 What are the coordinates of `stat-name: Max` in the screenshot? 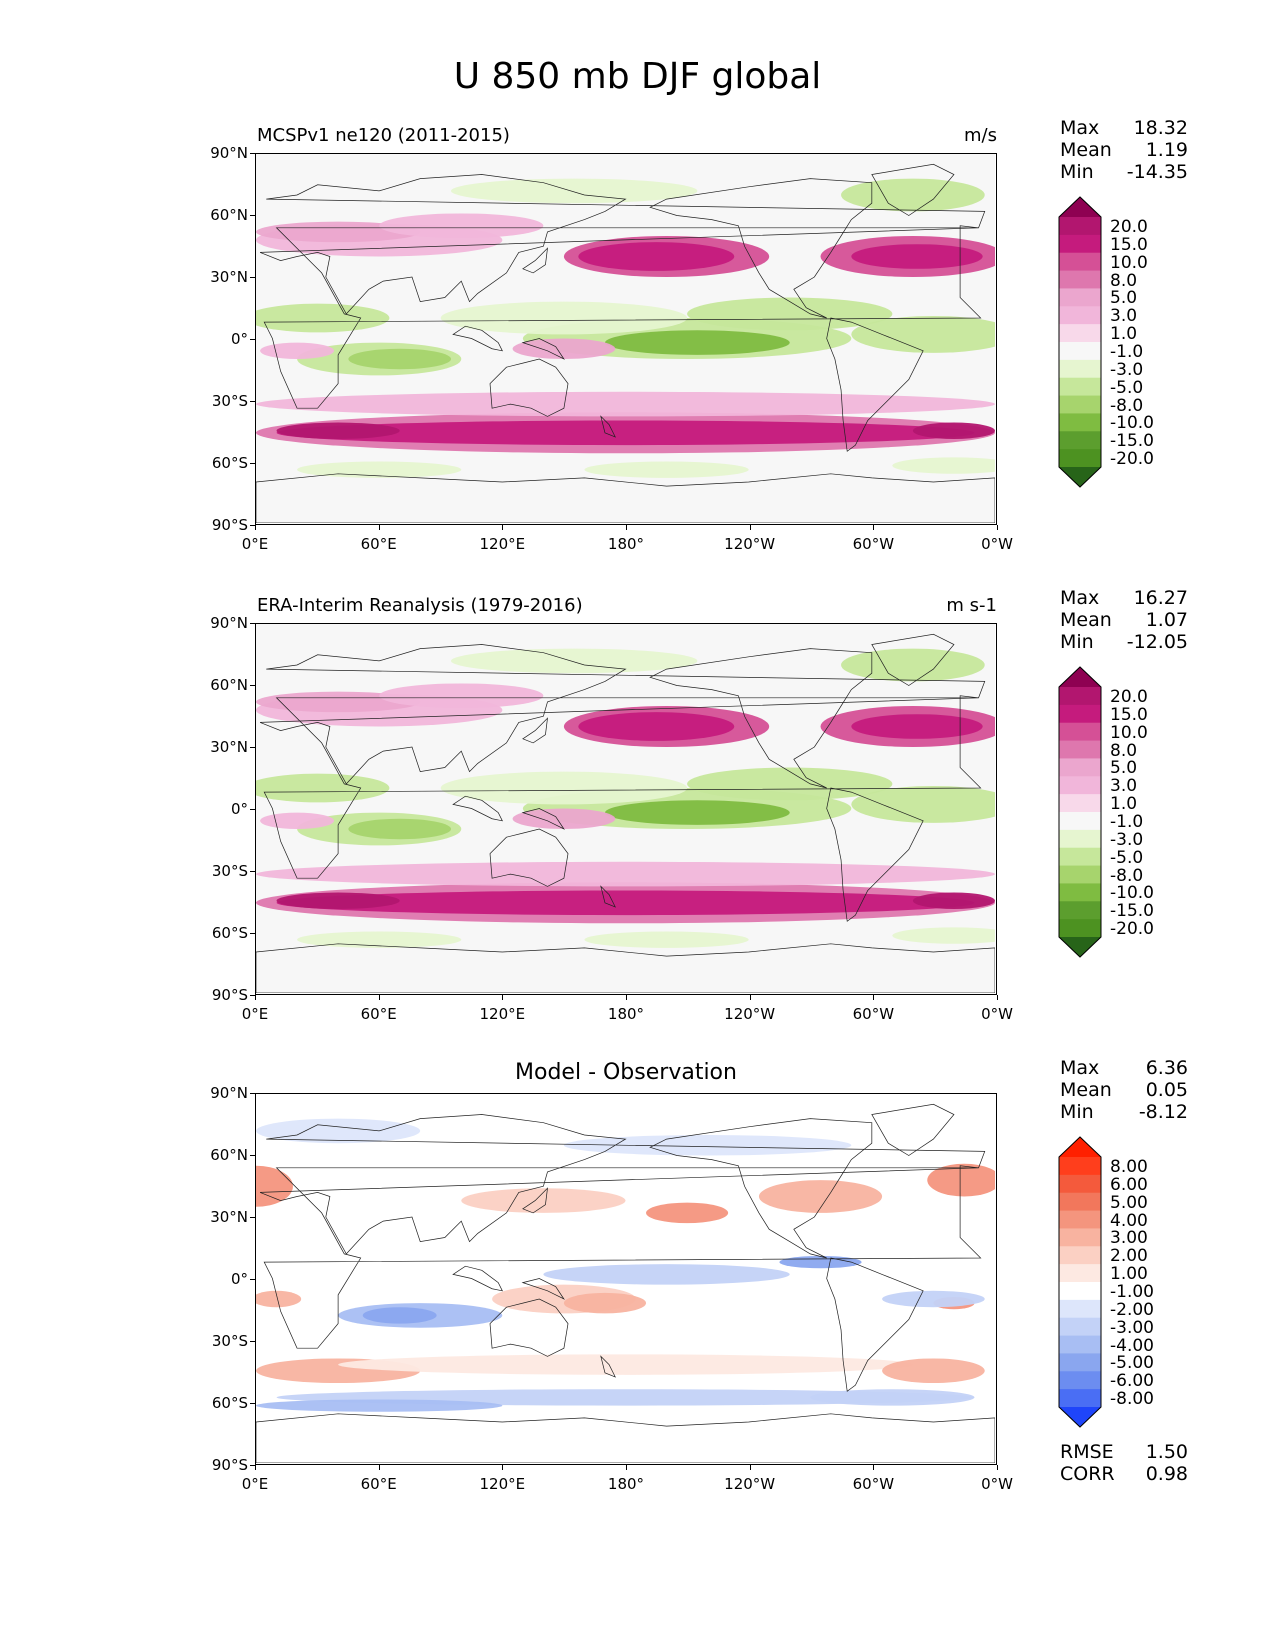 It's located at (1080, 598).